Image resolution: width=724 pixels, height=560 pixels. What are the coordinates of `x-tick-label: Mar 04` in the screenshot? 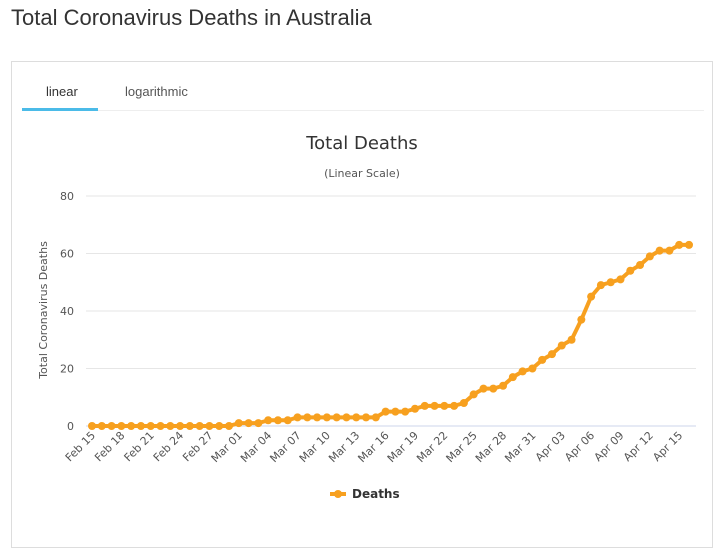 It's located at (256, 447).